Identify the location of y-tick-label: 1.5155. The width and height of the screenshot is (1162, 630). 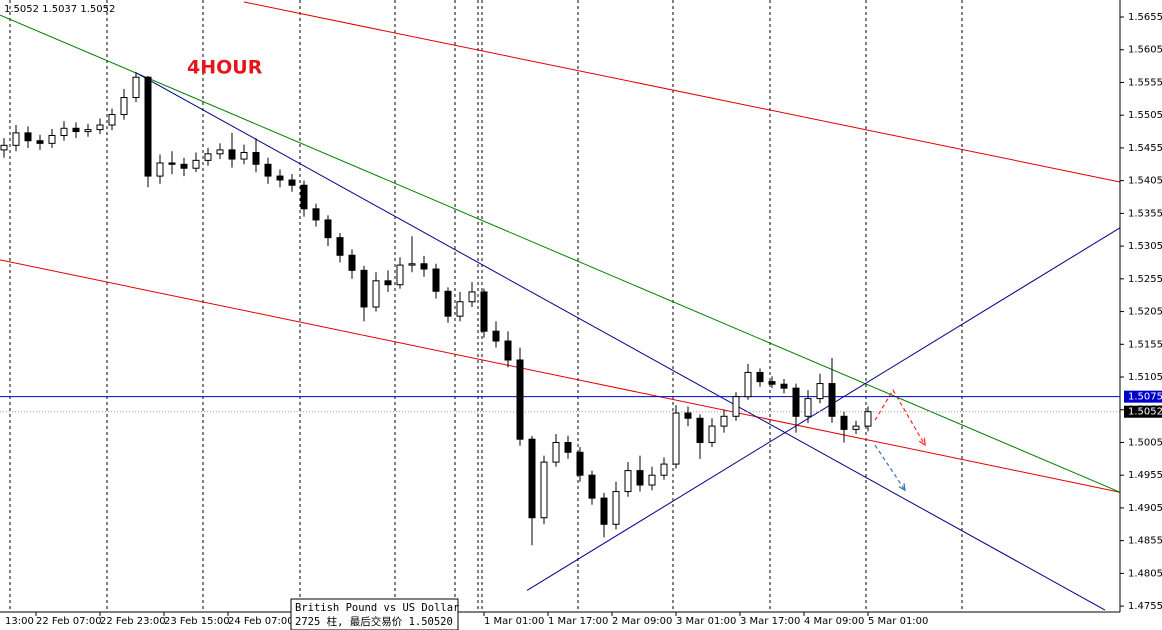
(1145, 344).